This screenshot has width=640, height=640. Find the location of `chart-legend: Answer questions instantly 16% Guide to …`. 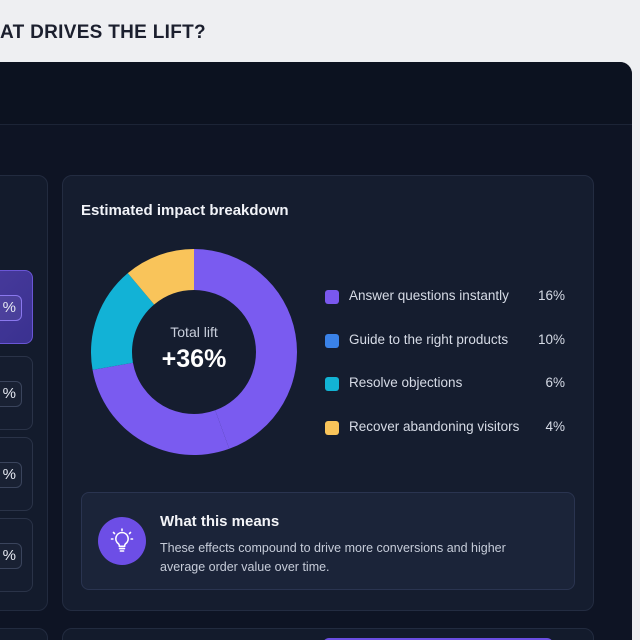

chart-legend: Answer questions instantly 16% Guide to … is located at coordinates (450, 371).